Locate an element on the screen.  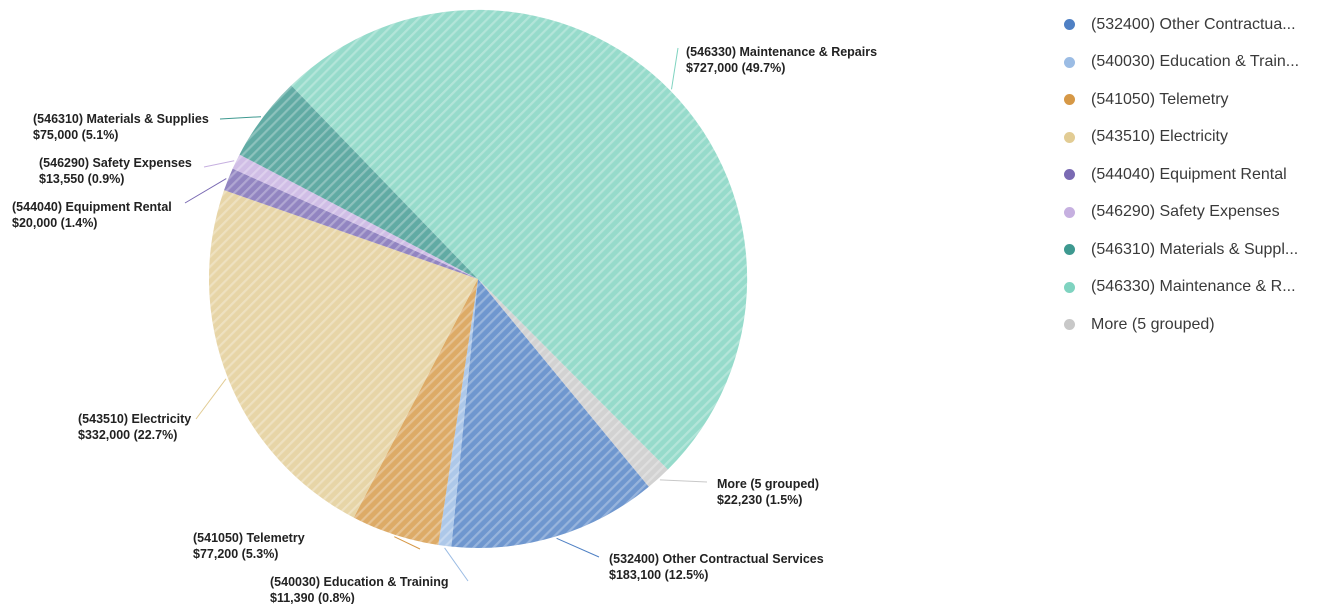
slice-label-name-540030: (540030) Education & Training is located at coordinates (359, 582).